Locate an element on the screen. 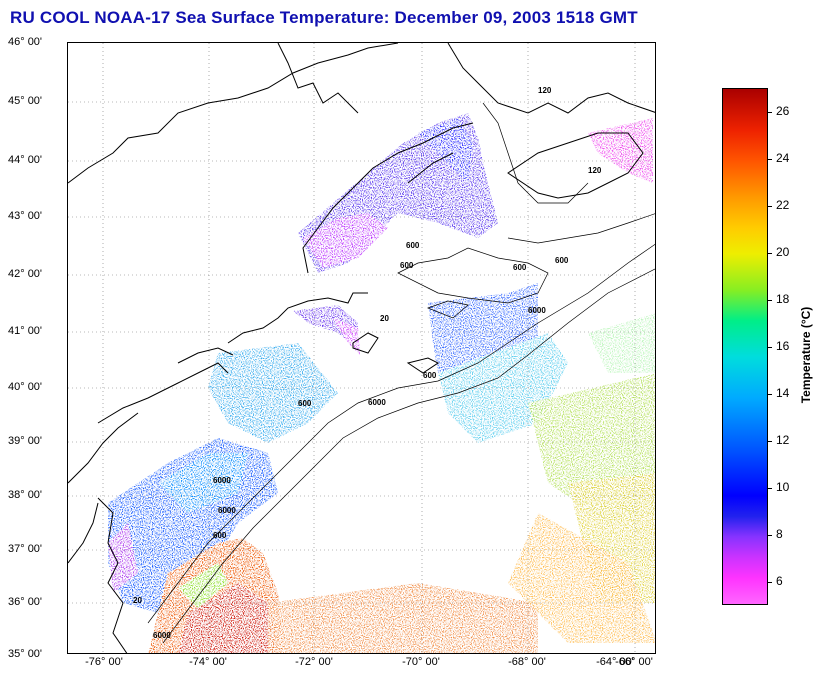 The width and height of the screenshot is (817, 673). lat-label-46: 46° 00' is located at coordinates (25, 42).